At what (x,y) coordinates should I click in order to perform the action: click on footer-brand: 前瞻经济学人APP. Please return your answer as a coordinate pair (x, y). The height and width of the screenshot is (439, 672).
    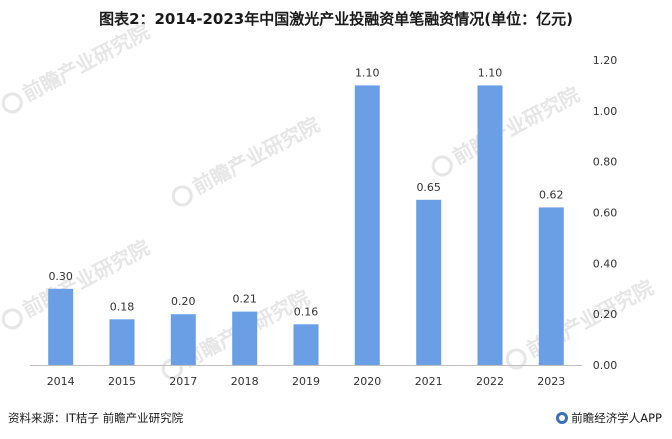
    Looking at the image, I should click on (609, 418).